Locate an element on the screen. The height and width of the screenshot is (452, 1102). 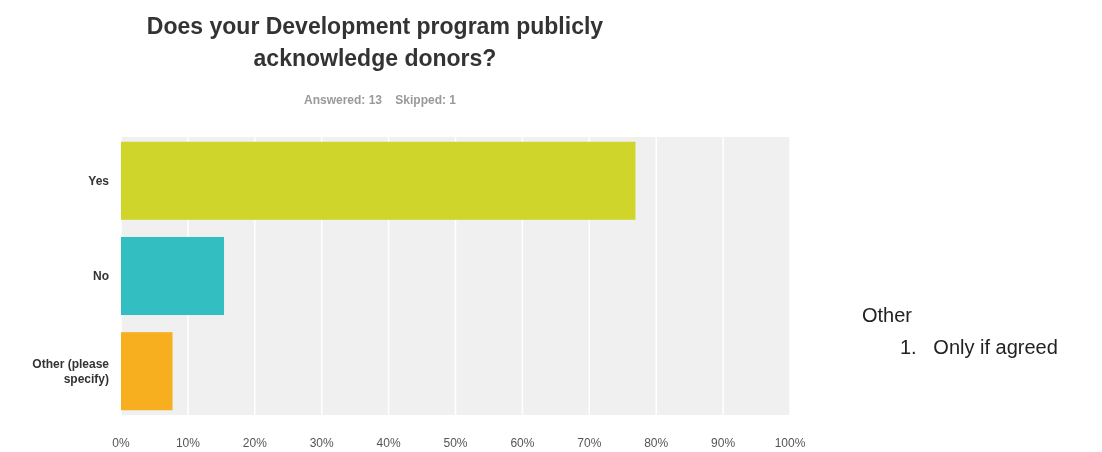
x-tick-label: 80% is located at coordinates (656, 443).